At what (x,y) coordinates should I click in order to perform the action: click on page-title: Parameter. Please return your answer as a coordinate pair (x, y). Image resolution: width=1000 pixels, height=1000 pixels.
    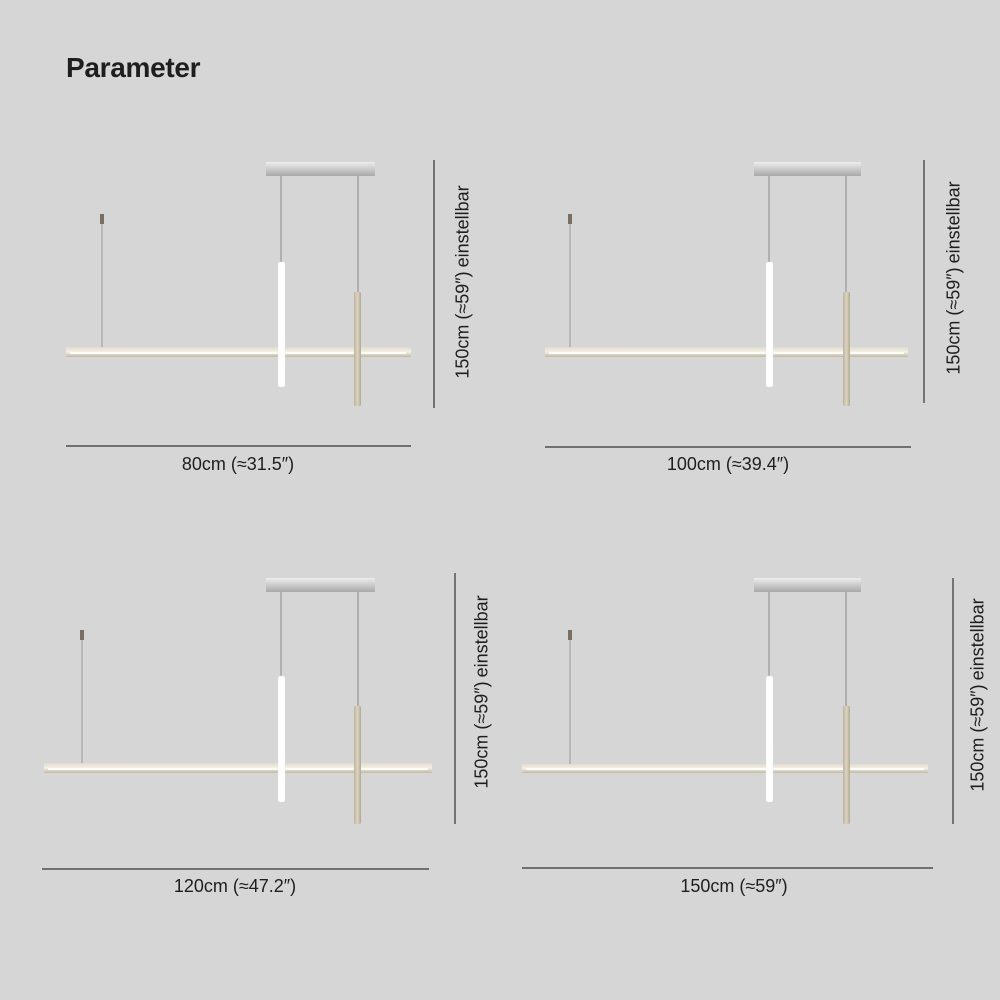
    Looking at the image, I should click on (133, 67).